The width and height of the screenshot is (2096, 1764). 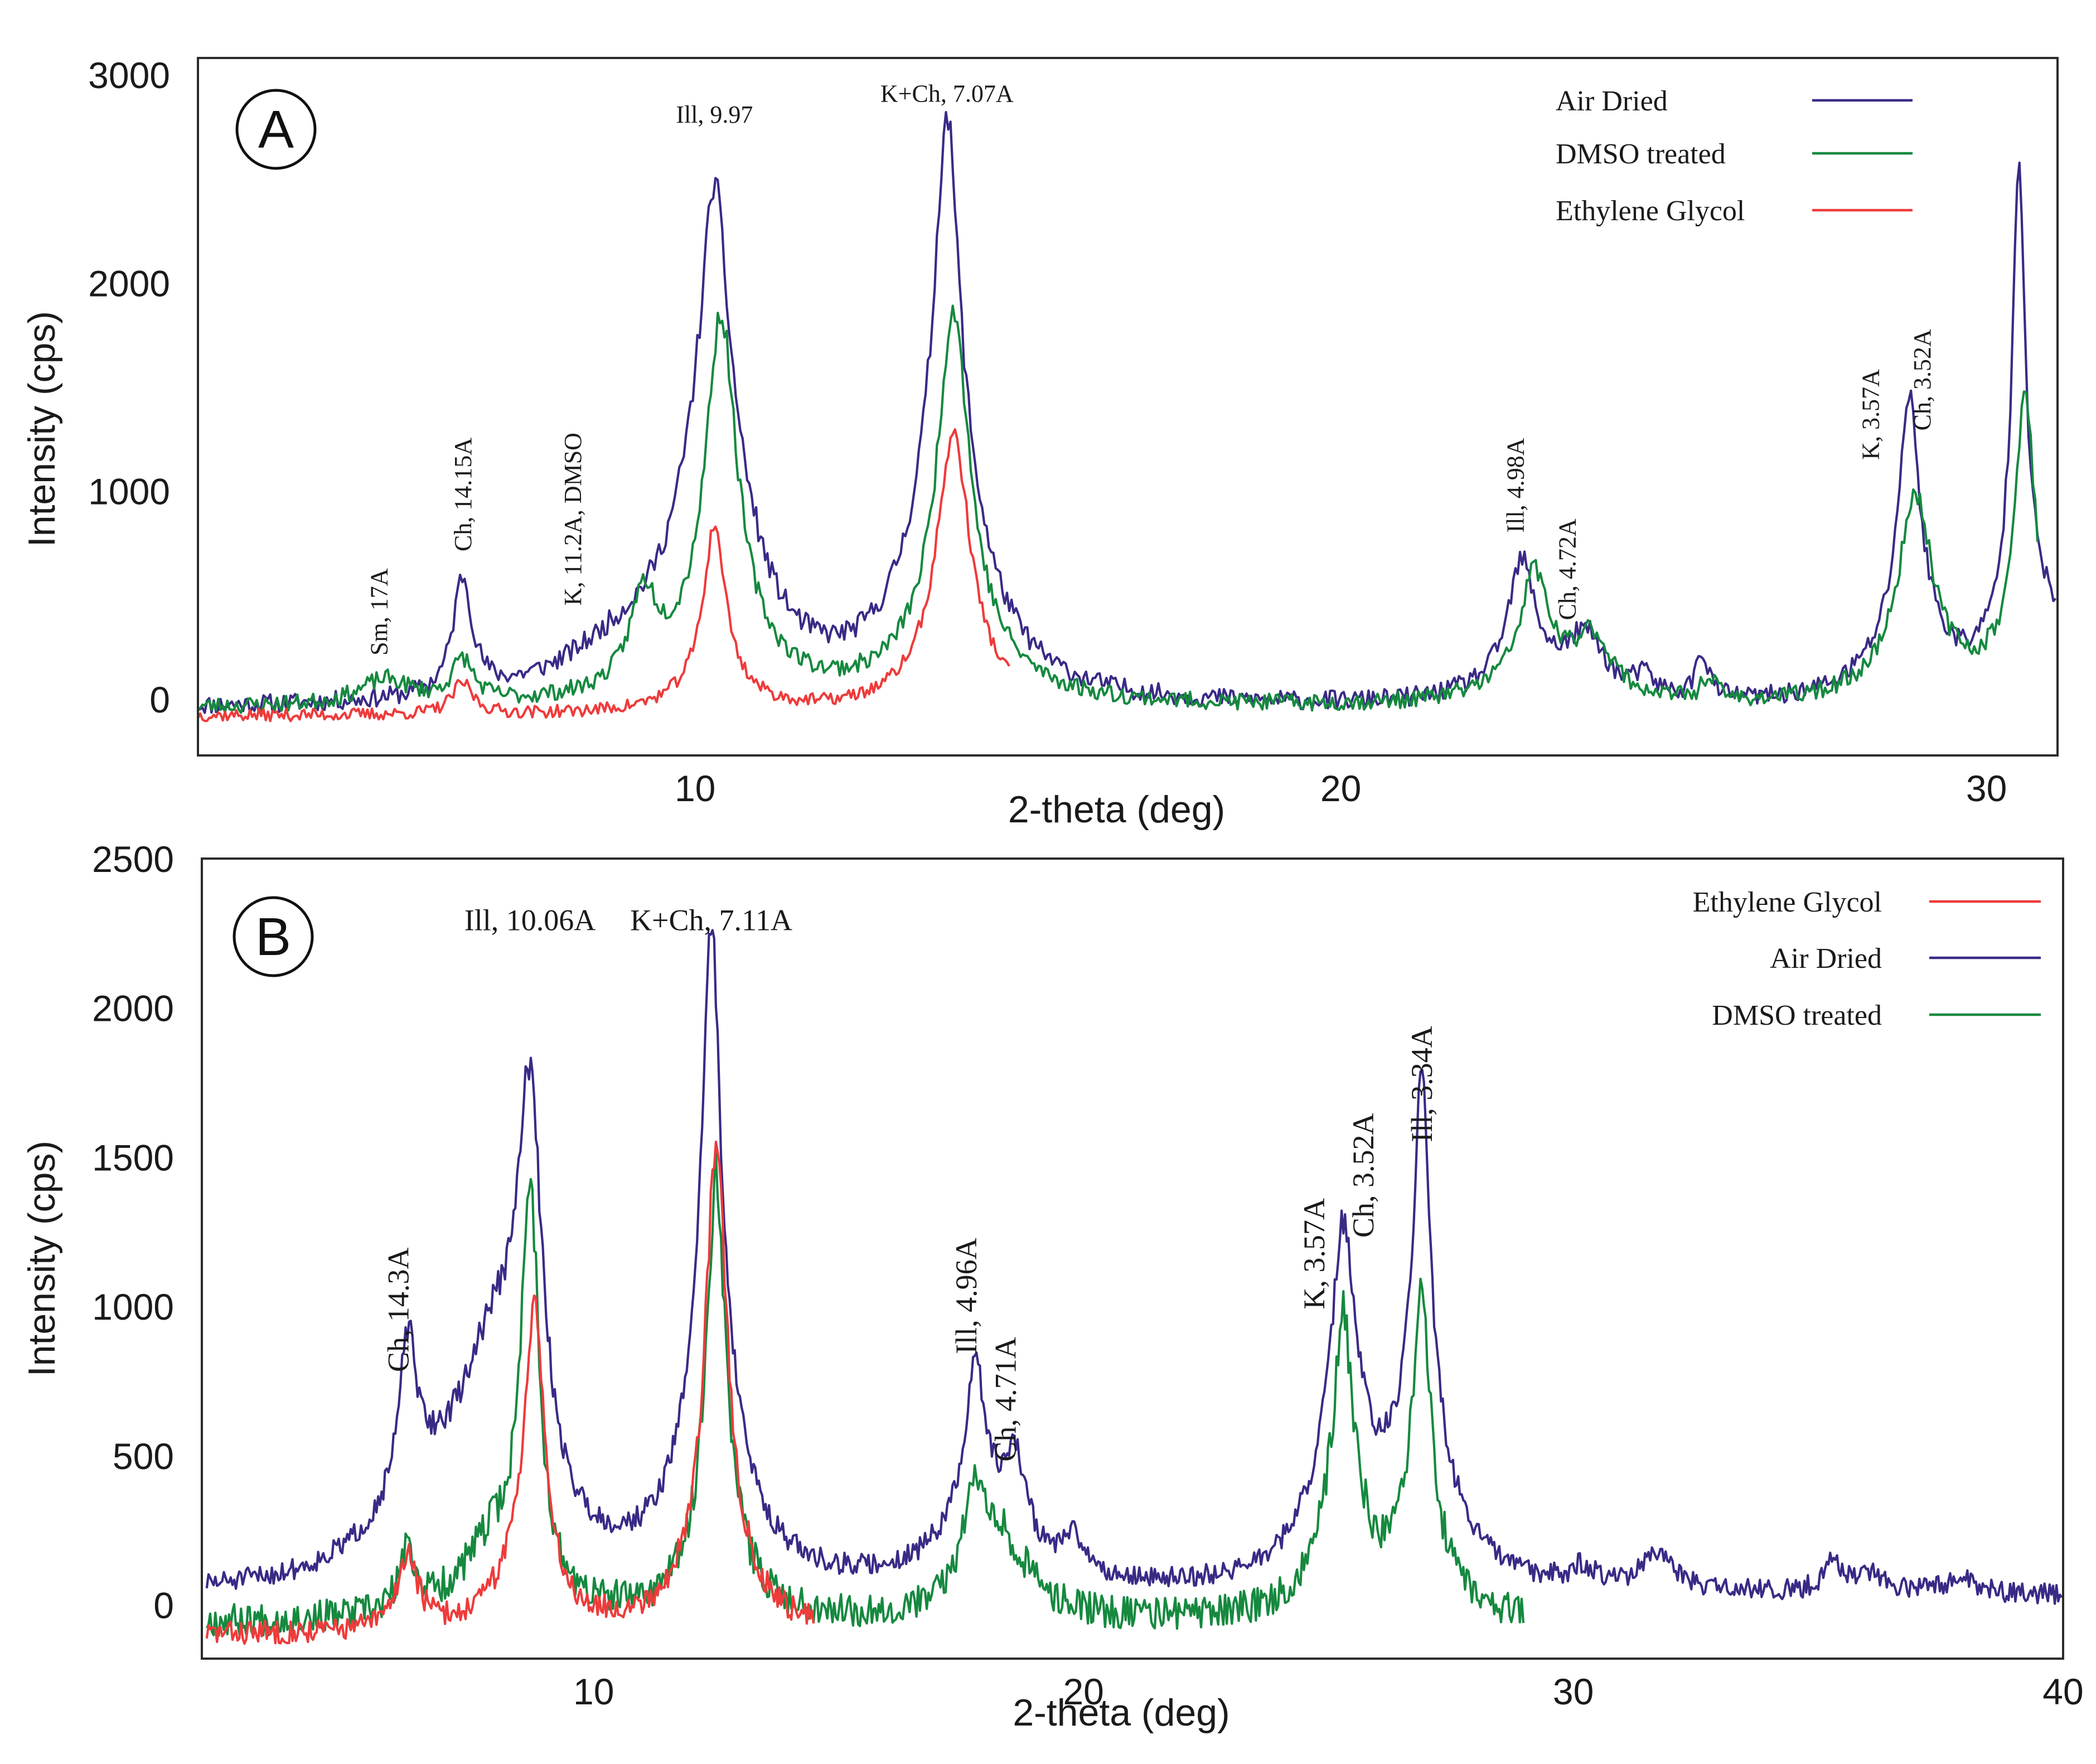 I want to click on peak-annotation: Ch, 4.71A, so click(x=1006, y=1399).